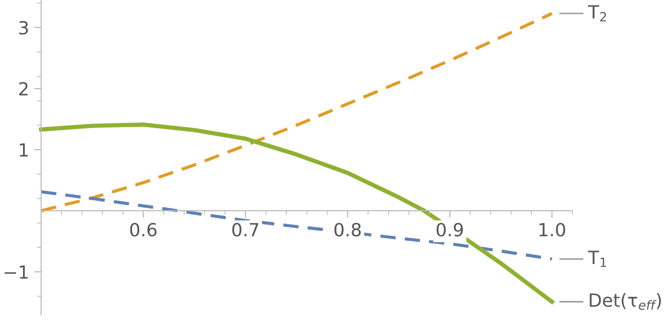  What do you see at coordinates (553, 229) in the screenshot?
I see `x-tick-label: 1.0` at bounding box center [553, 229].